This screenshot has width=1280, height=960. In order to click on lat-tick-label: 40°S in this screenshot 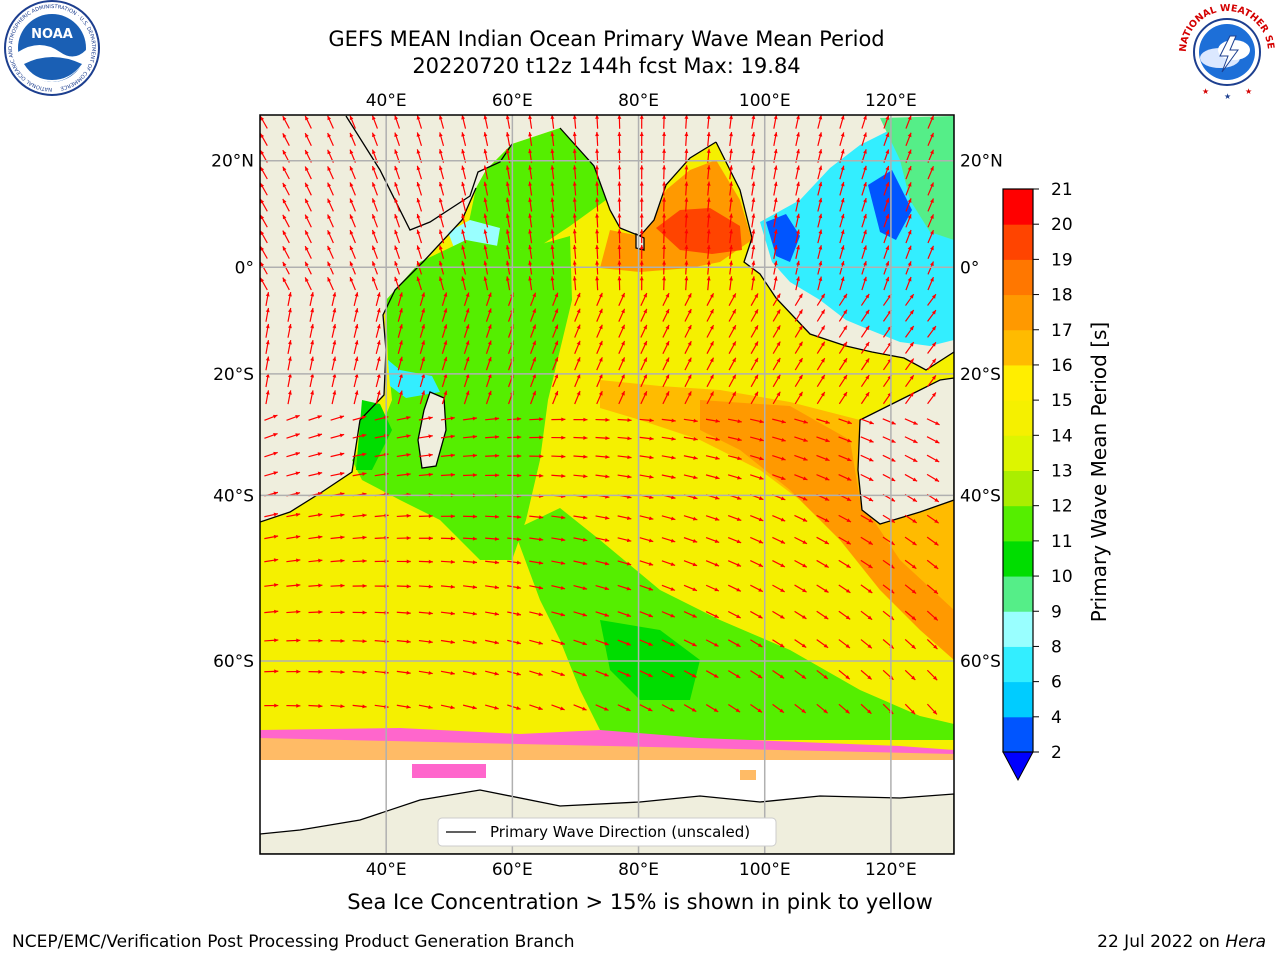, I will do `click(233, 496)`.